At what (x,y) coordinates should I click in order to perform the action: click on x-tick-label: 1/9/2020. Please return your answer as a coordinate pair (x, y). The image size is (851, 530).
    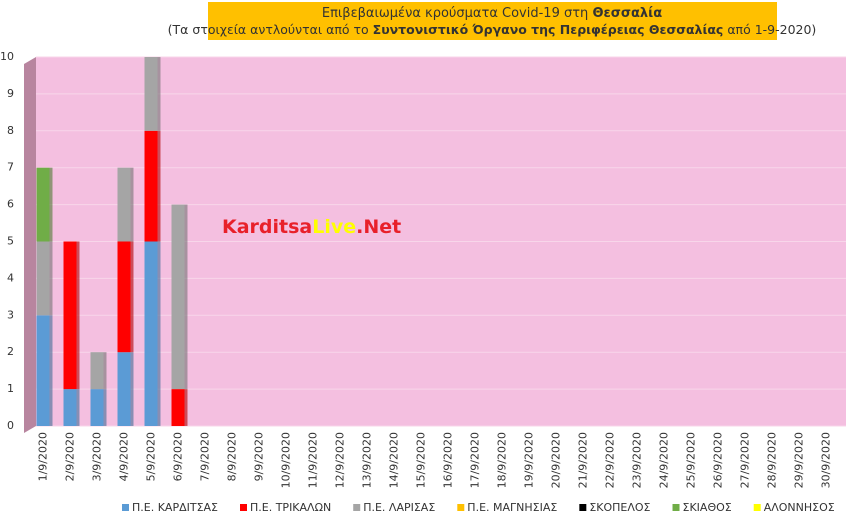
    Looking at the image, I should click on (43, 456).